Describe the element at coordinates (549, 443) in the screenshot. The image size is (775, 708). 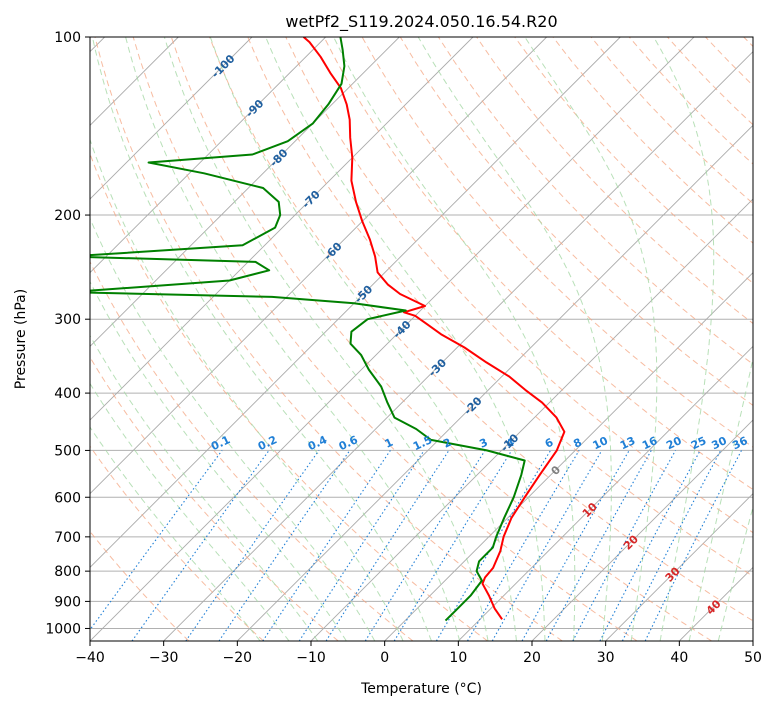
I see `mixing-ratio-label: 6` at that location.